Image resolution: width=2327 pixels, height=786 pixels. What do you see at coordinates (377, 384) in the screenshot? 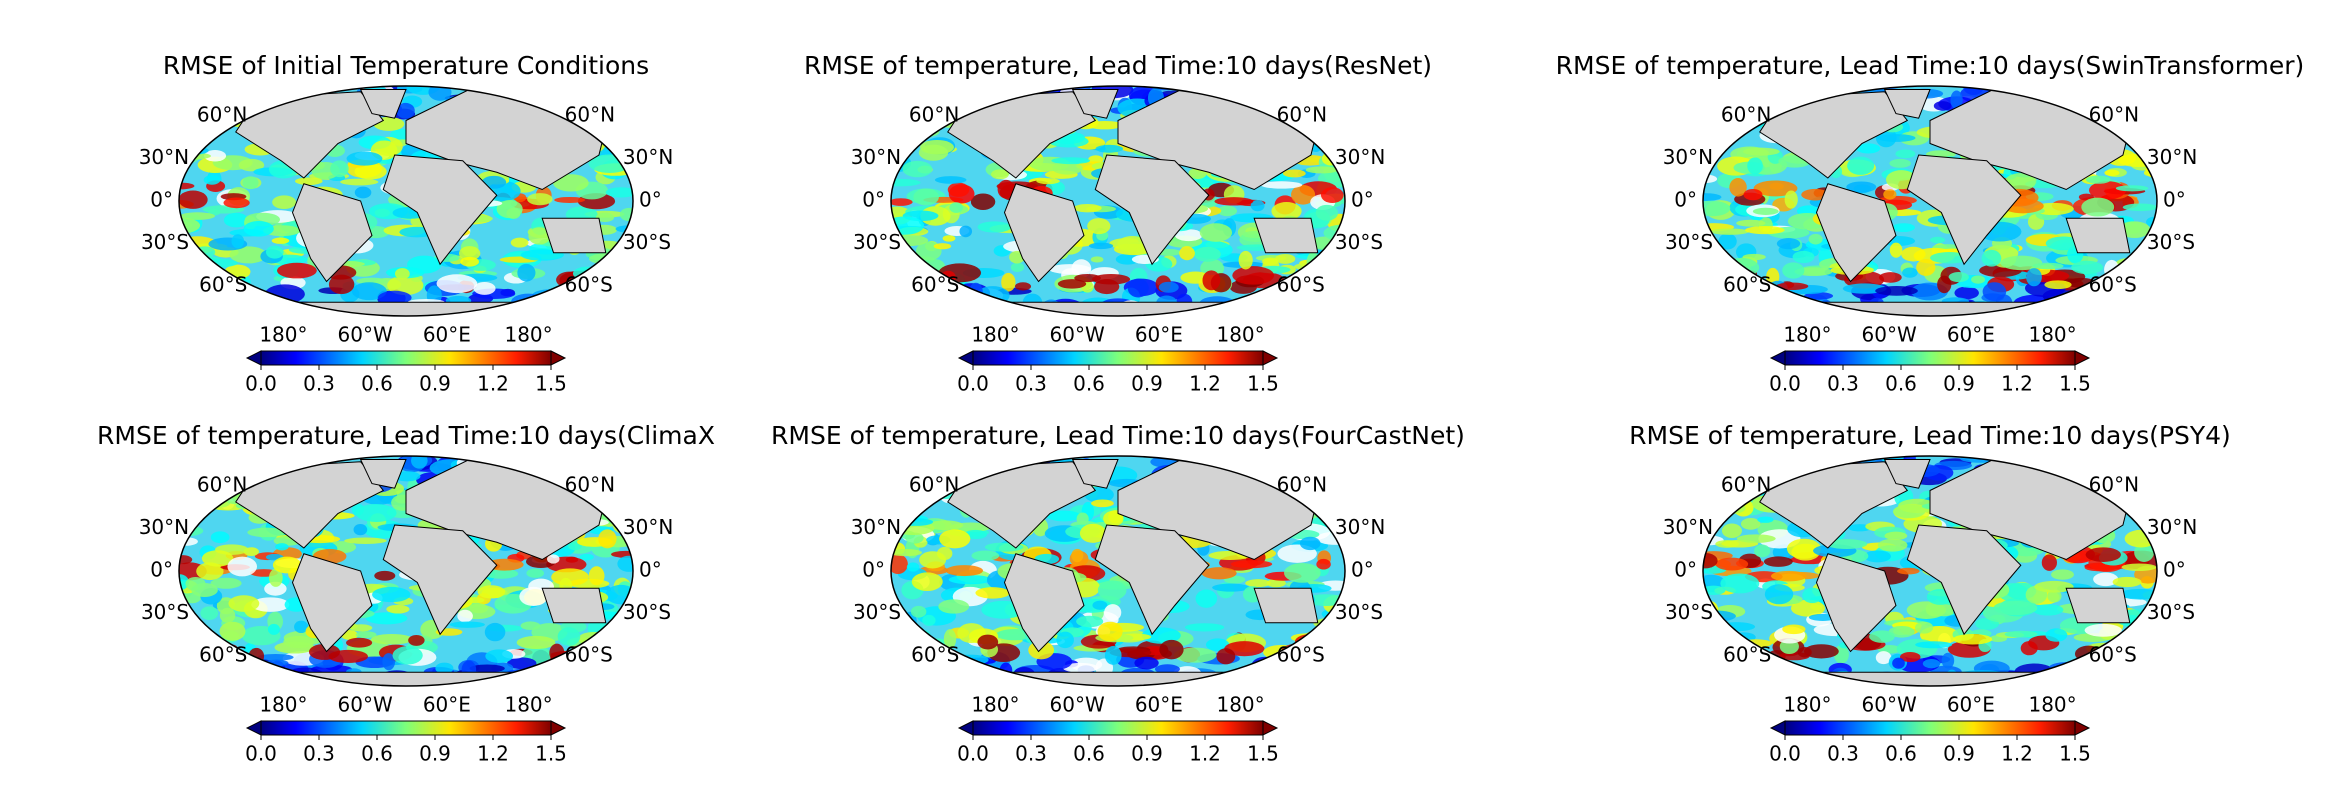
I see `colorbar-tick-label: 0.6` at bounding box center [377, 384].